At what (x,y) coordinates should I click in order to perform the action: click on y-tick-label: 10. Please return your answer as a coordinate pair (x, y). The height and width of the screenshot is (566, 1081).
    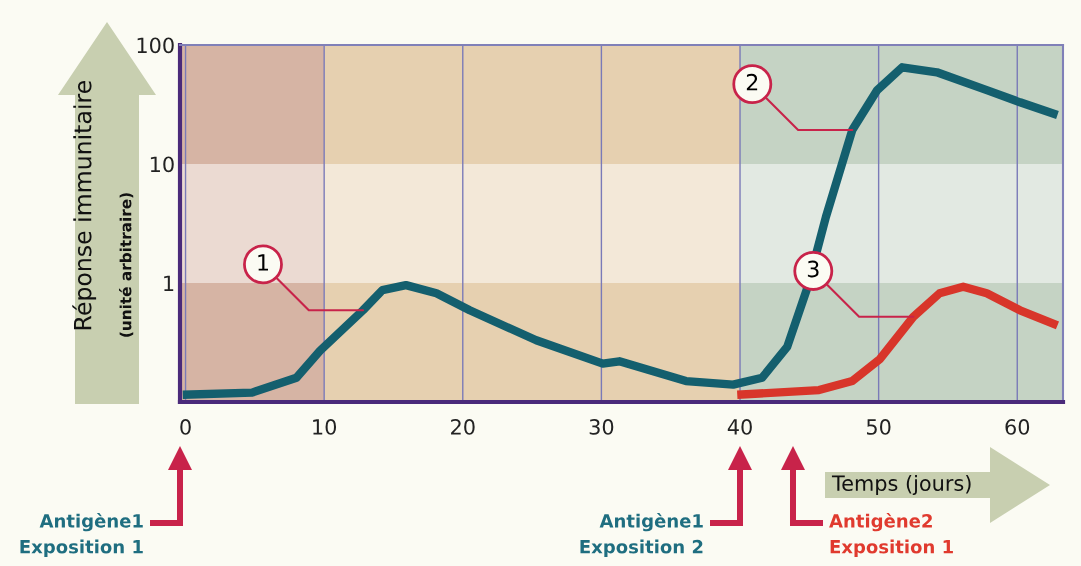
    Looking at the image, I should click on (162, 164).